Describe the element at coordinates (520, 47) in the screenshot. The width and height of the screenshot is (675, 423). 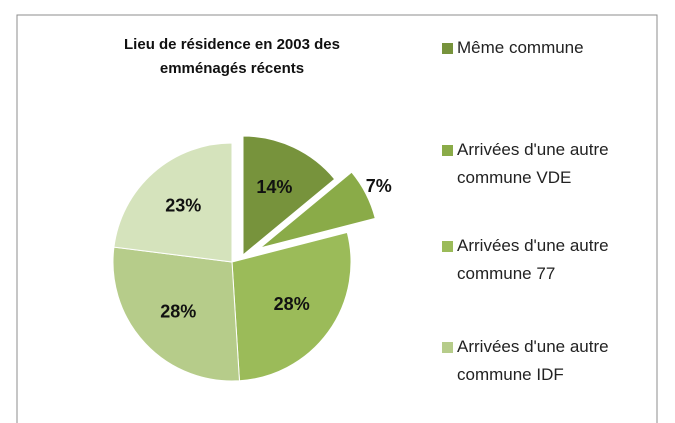
I see `legend-label: Même commune` at that location.